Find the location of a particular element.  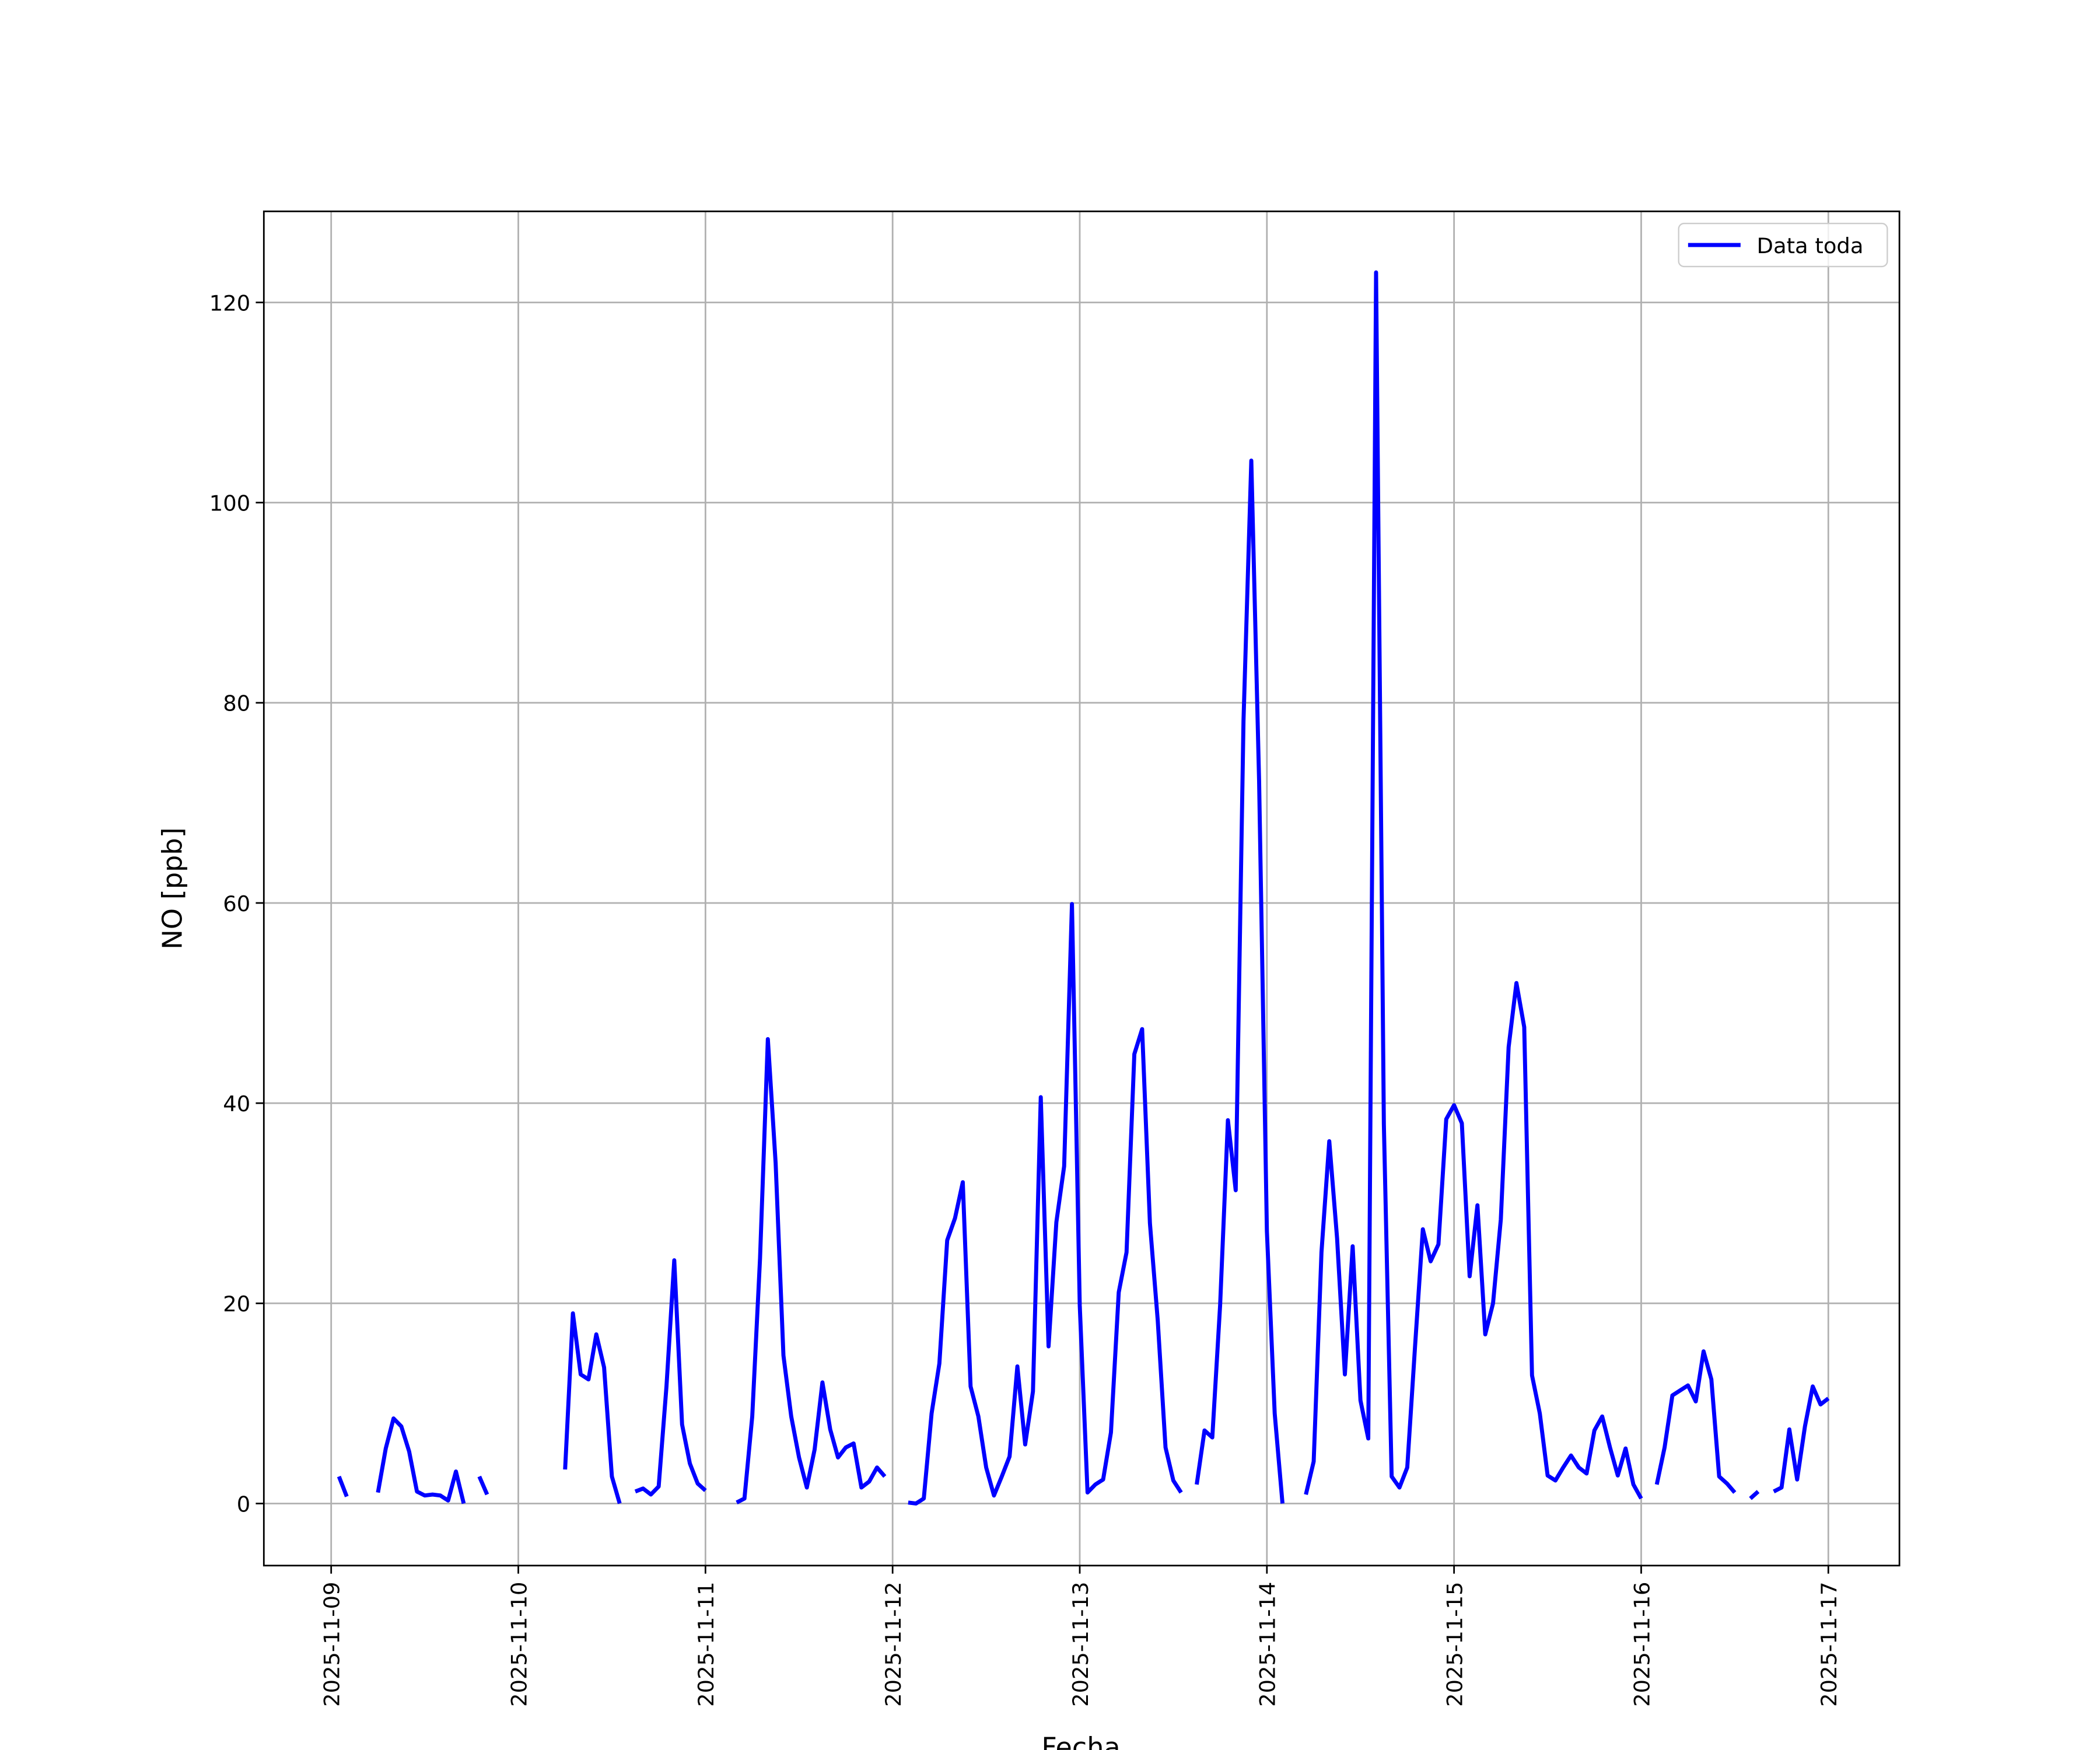

legend: Data toda is located at coordinates (1783, 245).